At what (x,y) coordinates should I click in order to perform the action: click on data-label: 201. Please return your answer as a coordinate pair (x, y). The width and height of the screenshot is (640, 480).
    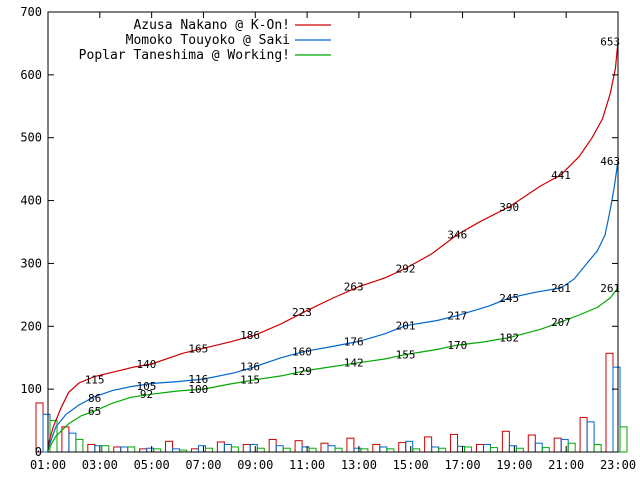
    Looking at the image, I should click on (406, 326).